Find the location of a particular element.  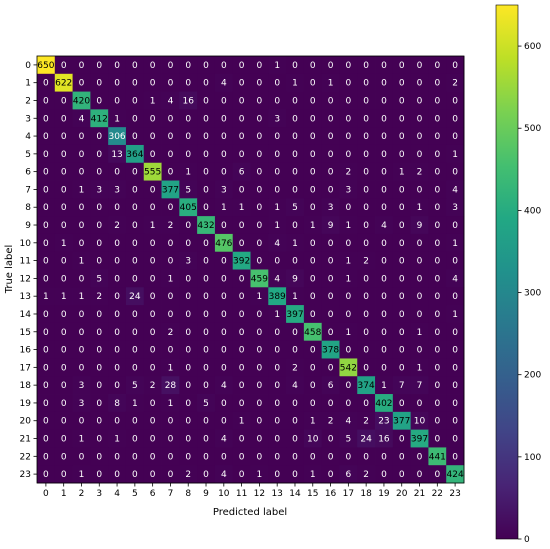

x-tick-label-12: 12 is located at coordinates (259, 494).